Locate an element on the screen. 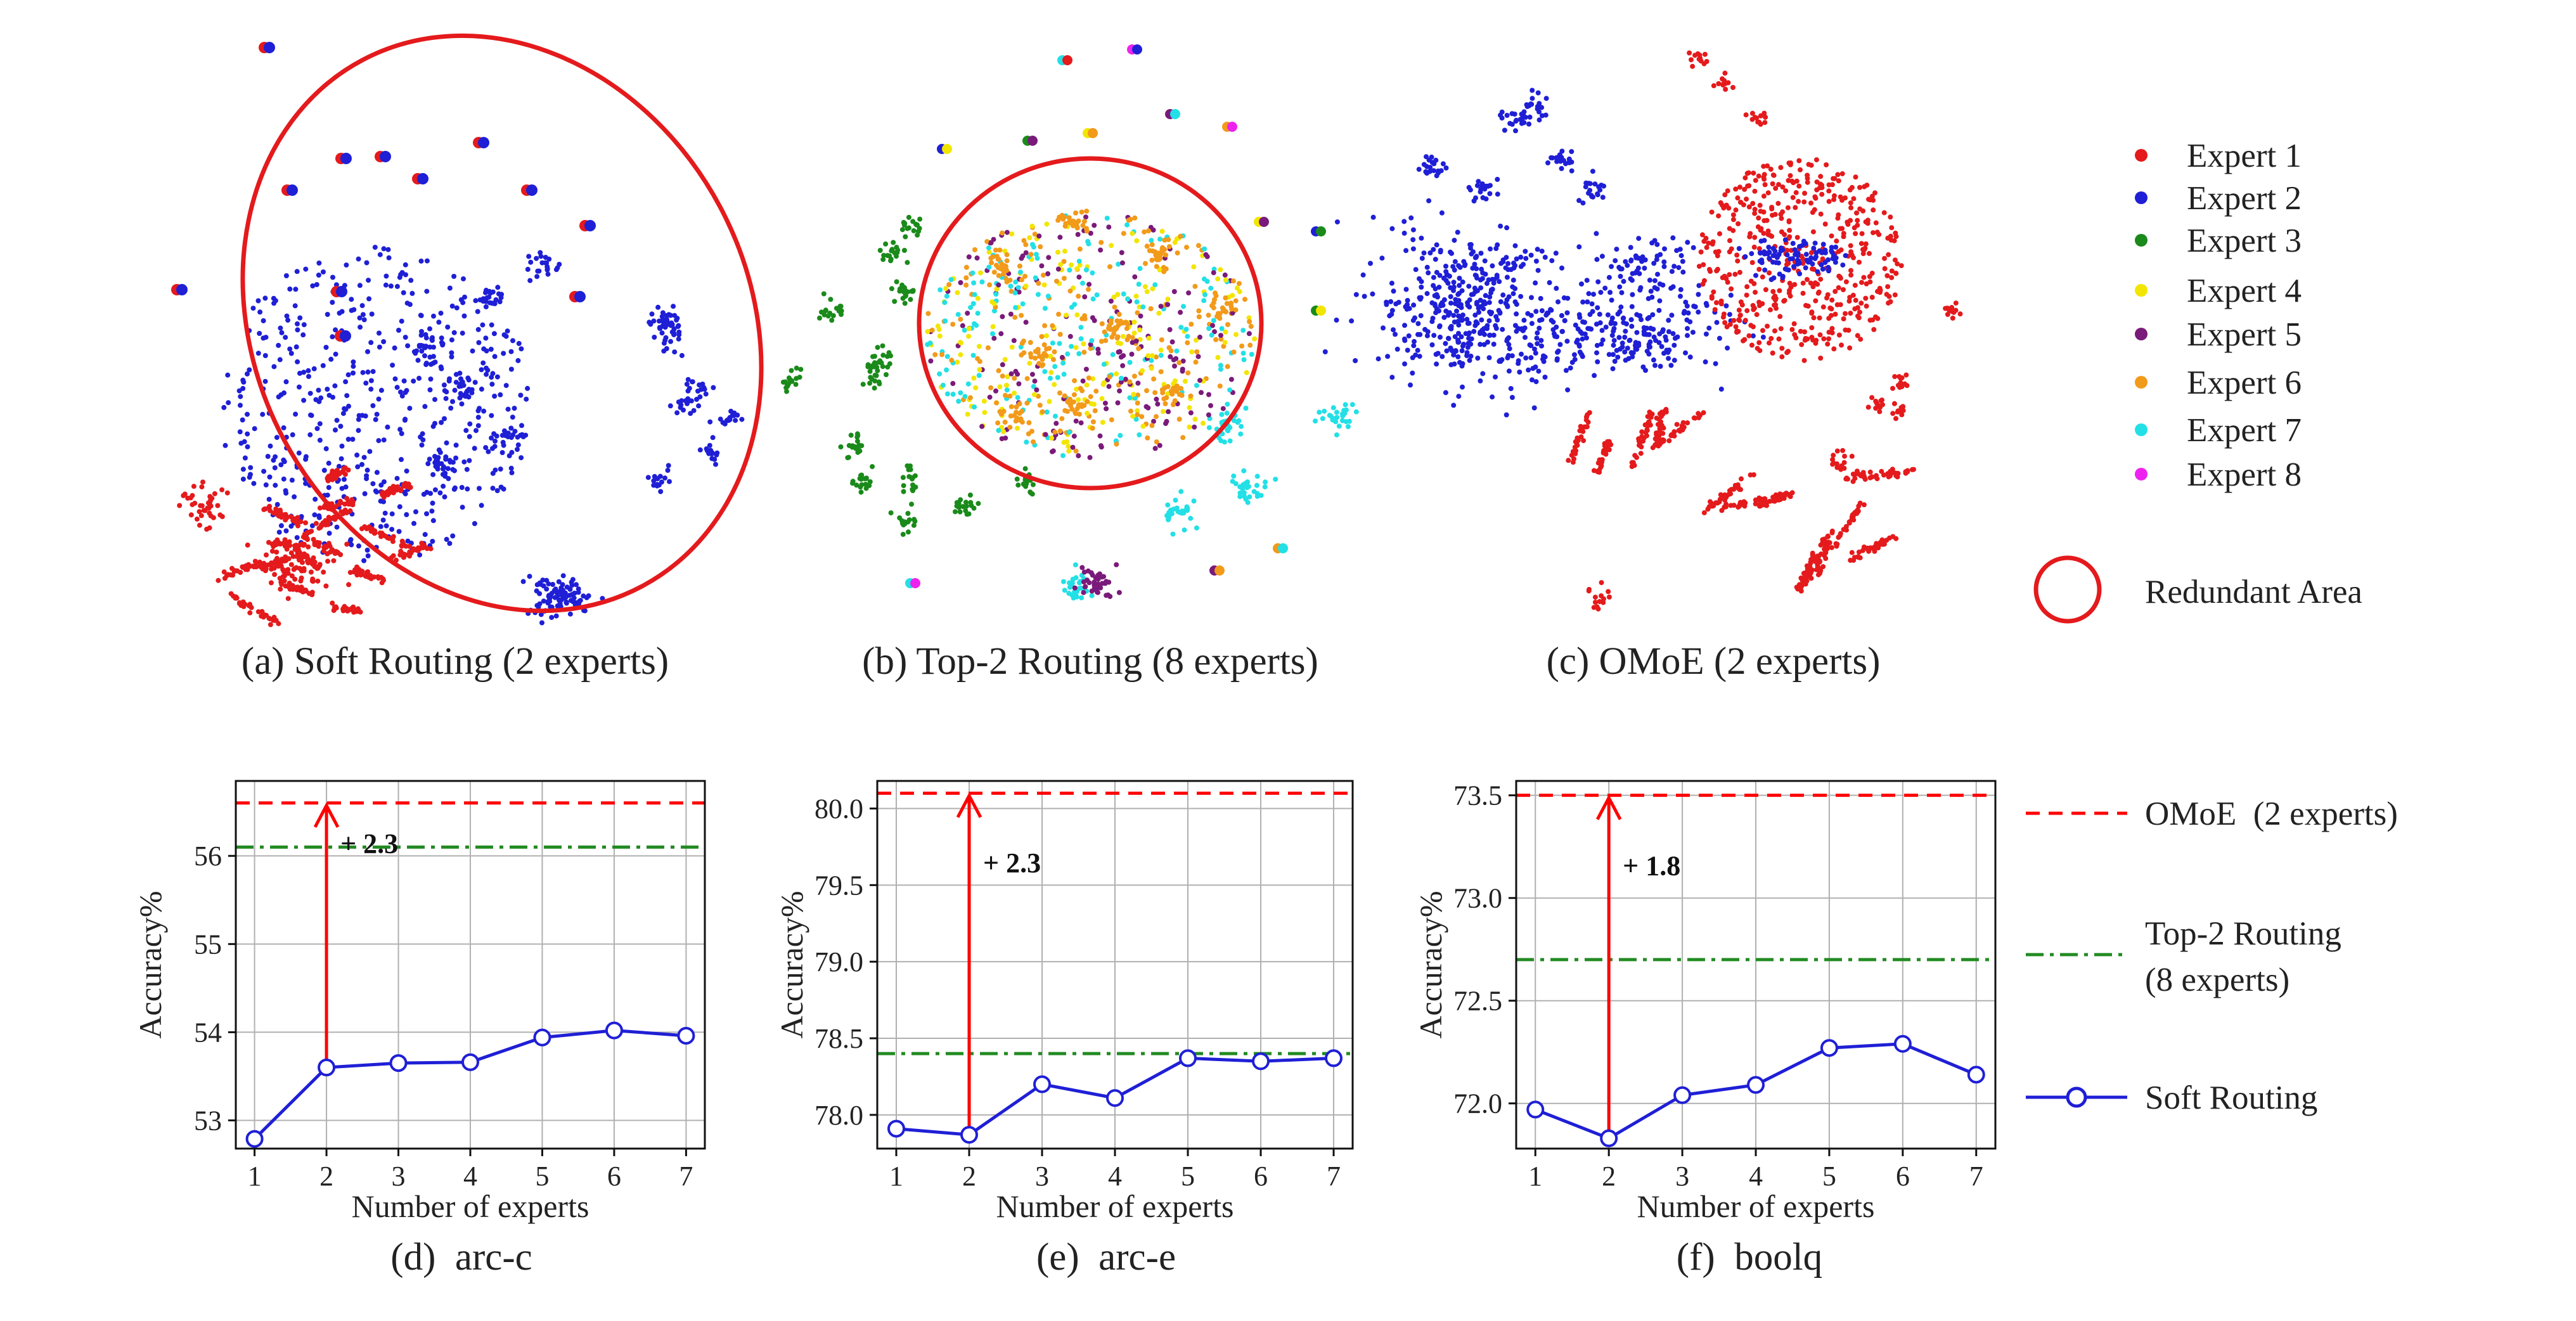  scatter-point-1959 is located at coordinates (1087, 413).